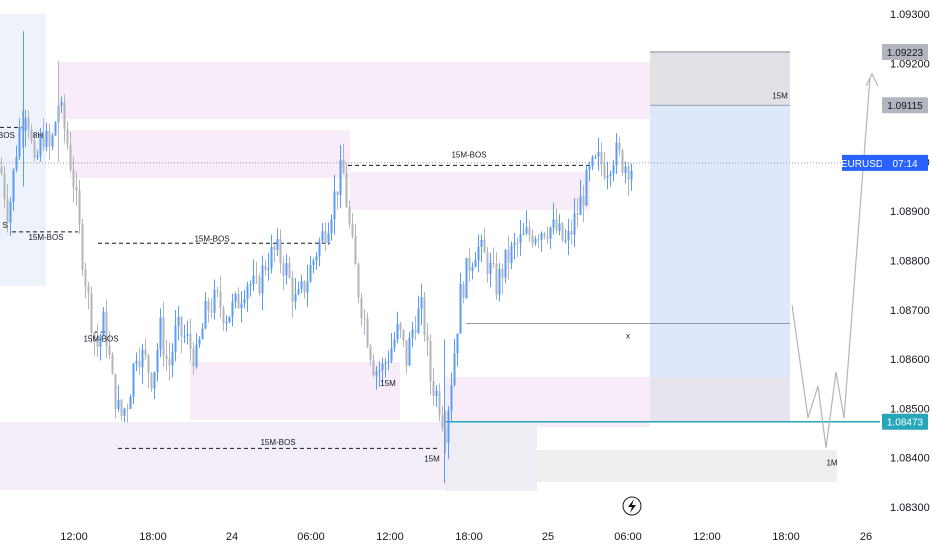 This screenshot has height=550, width=932. I want to click on demand-zone-low, so click(222, 456).